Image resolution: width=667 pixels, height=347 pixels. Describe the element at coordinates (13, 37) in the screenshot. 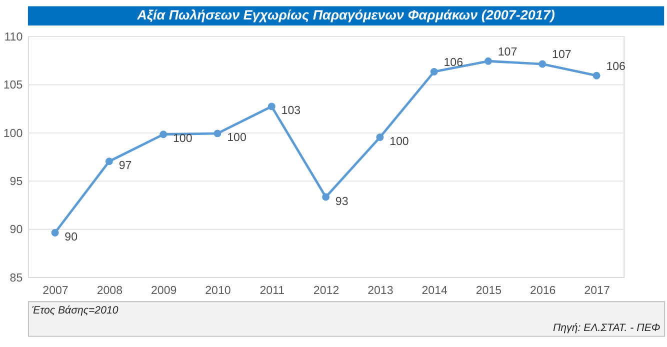

I see `y-tick-label: 110` at that location.